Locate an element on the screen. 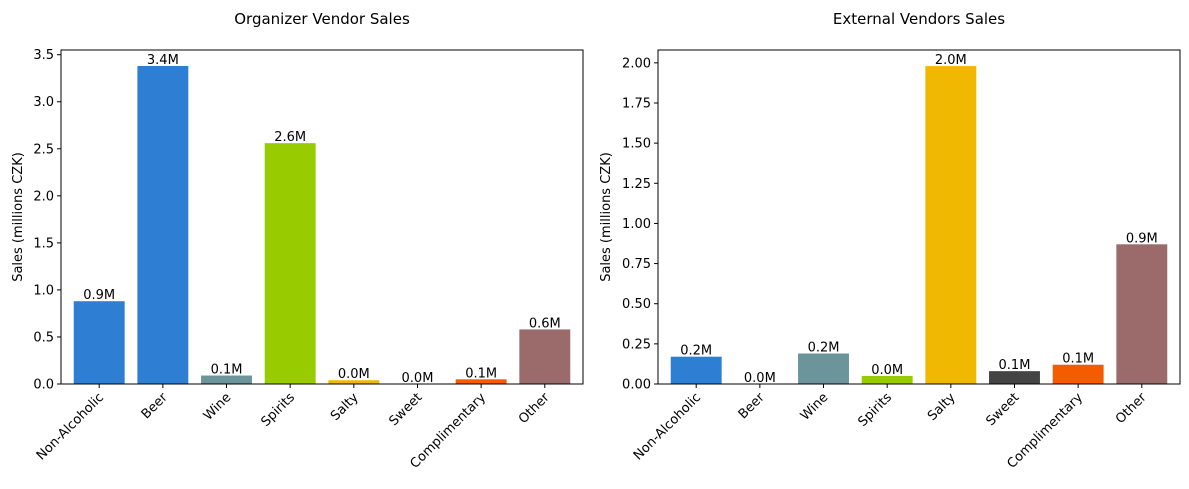 This screenshot has width=1189, height=489. y-tick-label: 2.5 is located at coordinates (43, 149).